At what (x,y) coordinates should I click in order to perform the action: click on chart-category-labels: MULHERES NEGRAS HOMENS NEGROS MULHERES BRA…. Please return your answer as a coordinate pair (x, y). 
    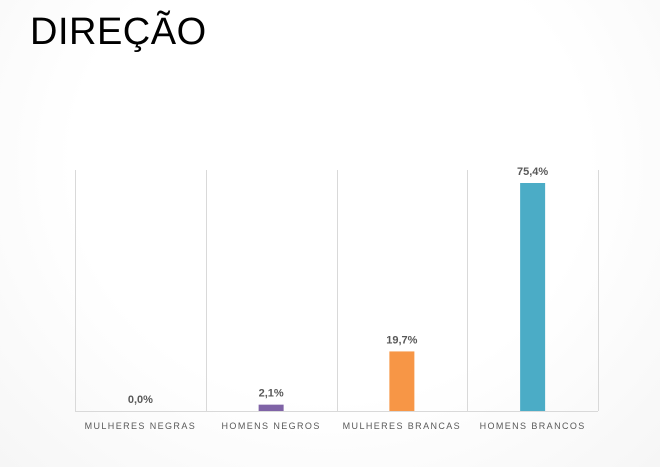
    Looking at the image, I should click on (335, 426).